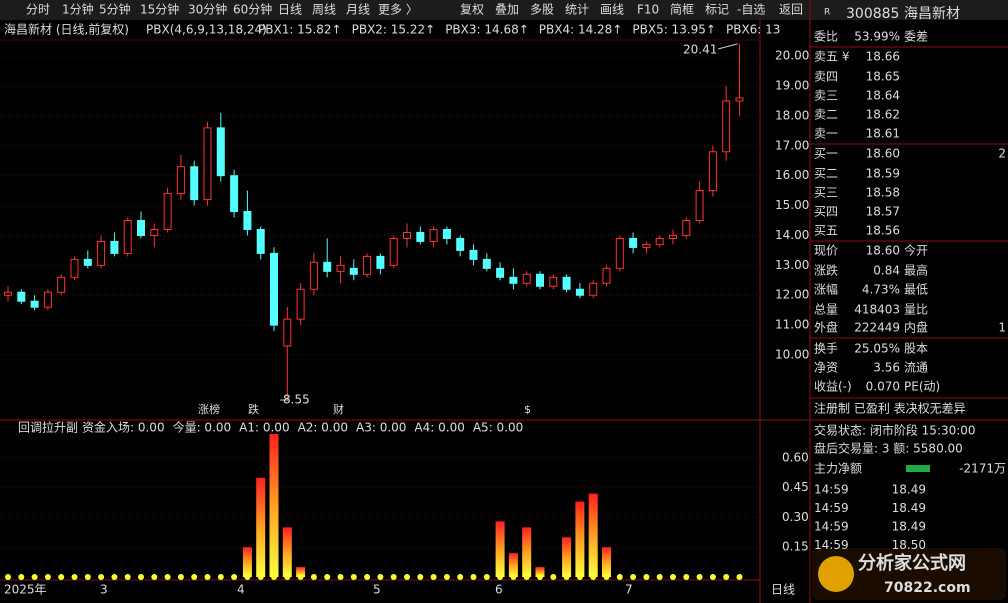  I want to click on y-tick-label: 20.00, so click(792, 56).